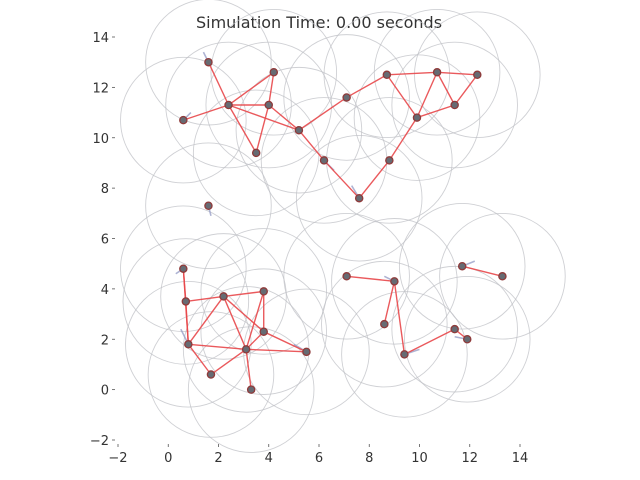 The image size is (640, 480). Describe the element at coordinates (100, 88) in the screenshot. I see `y-tick-label: 12` at that location.